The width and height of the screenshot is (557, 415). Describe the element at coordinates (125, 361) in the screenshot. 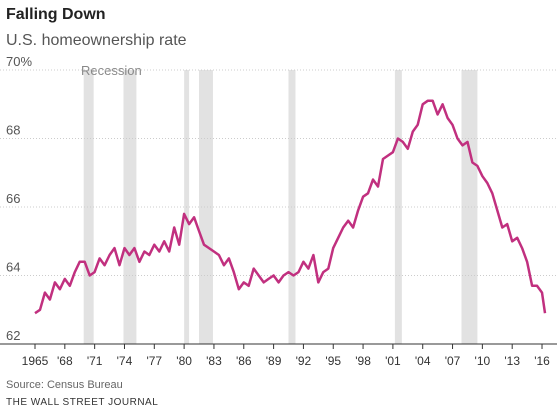

I see `x-tick-label: '74` at that location.